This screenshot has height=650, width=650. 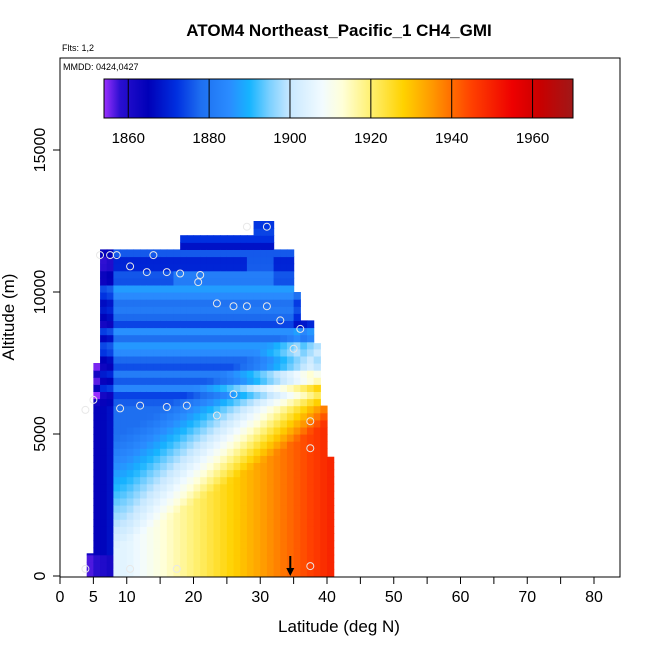 What do you see at coordinates (85, 568) in the screenshot?
I see `obs-point` at bounding box center [85, 568].